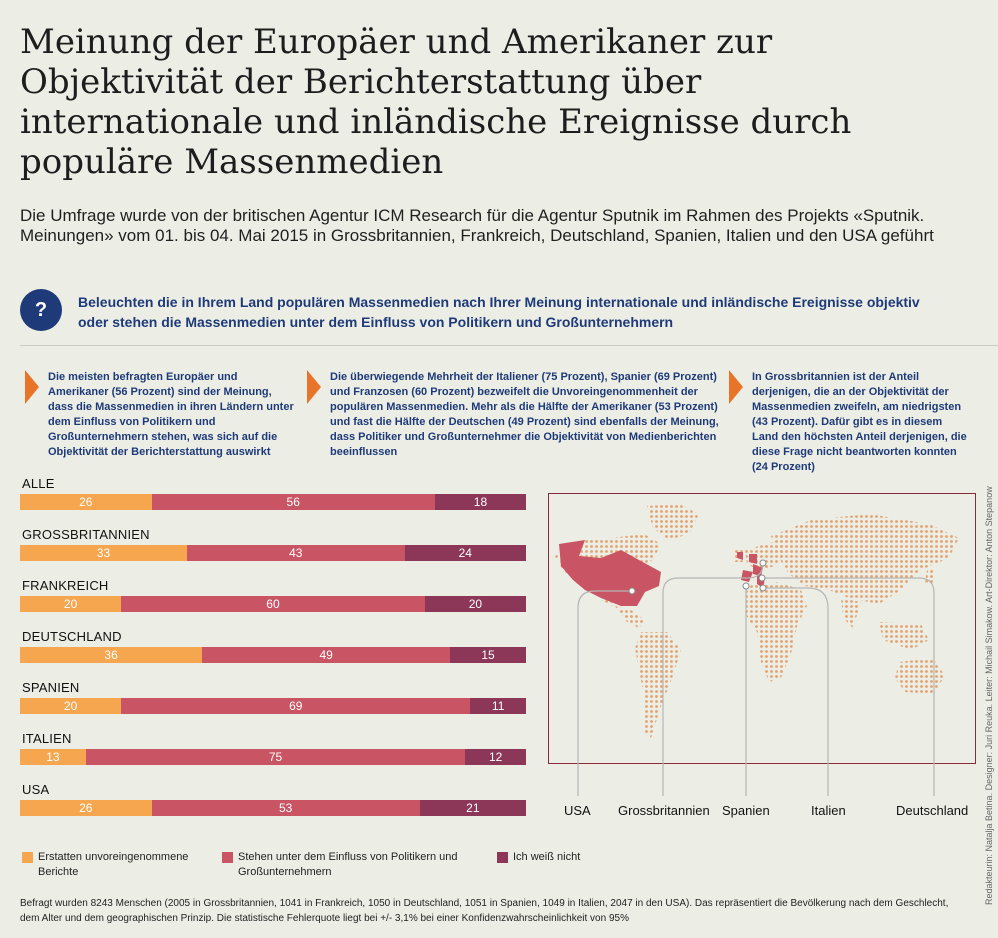  What do you see at coordinates (227, 857) in the screenshot?
I see `legend-swatch-influenced` at bounding box center [227, 857].